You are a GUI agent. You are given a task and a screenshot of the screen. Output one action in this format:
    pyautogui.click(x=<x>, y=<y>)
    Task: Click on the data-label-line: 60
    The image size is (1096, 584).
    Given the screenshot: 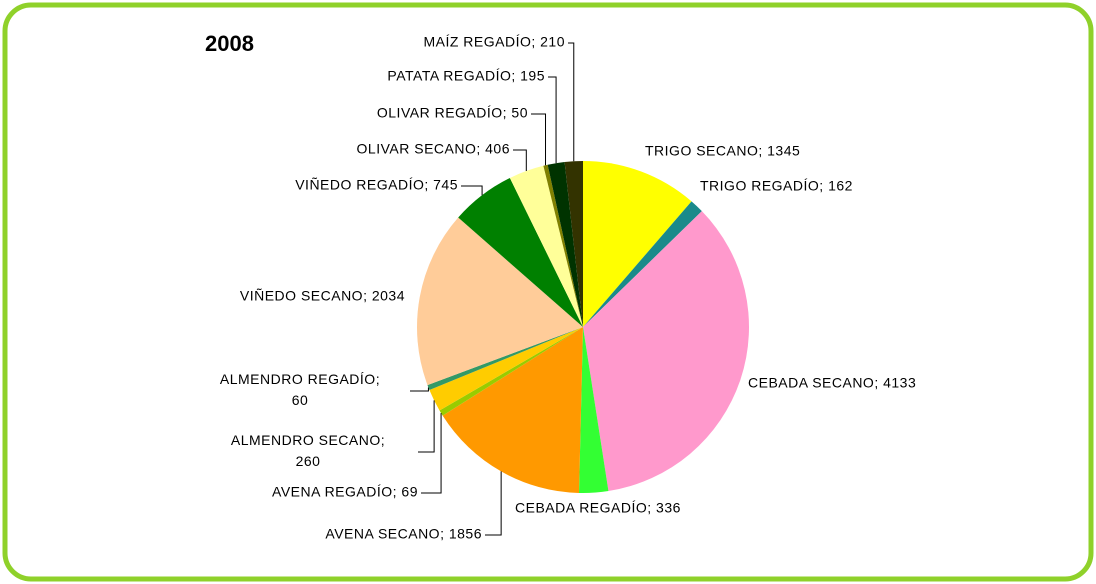 What is the action you would take?
    pyautogui.click(x=300, y=400)
    